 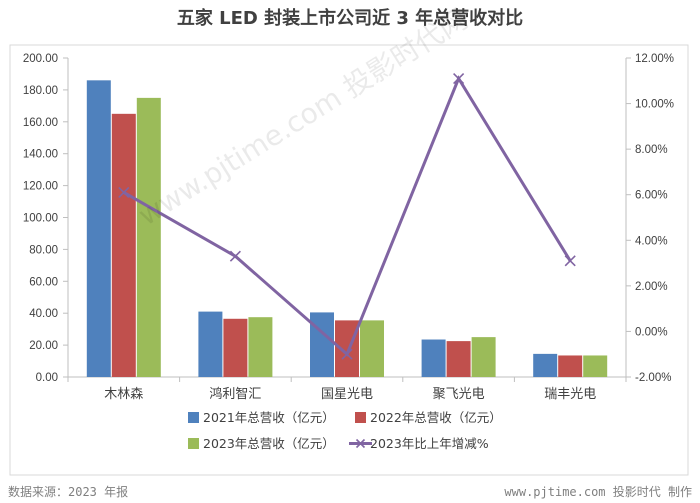 What do you see at coordinates (347, 394) in the screenshot?
I see `x-tick-label: 国星光电` at bounding box center [347, 394].